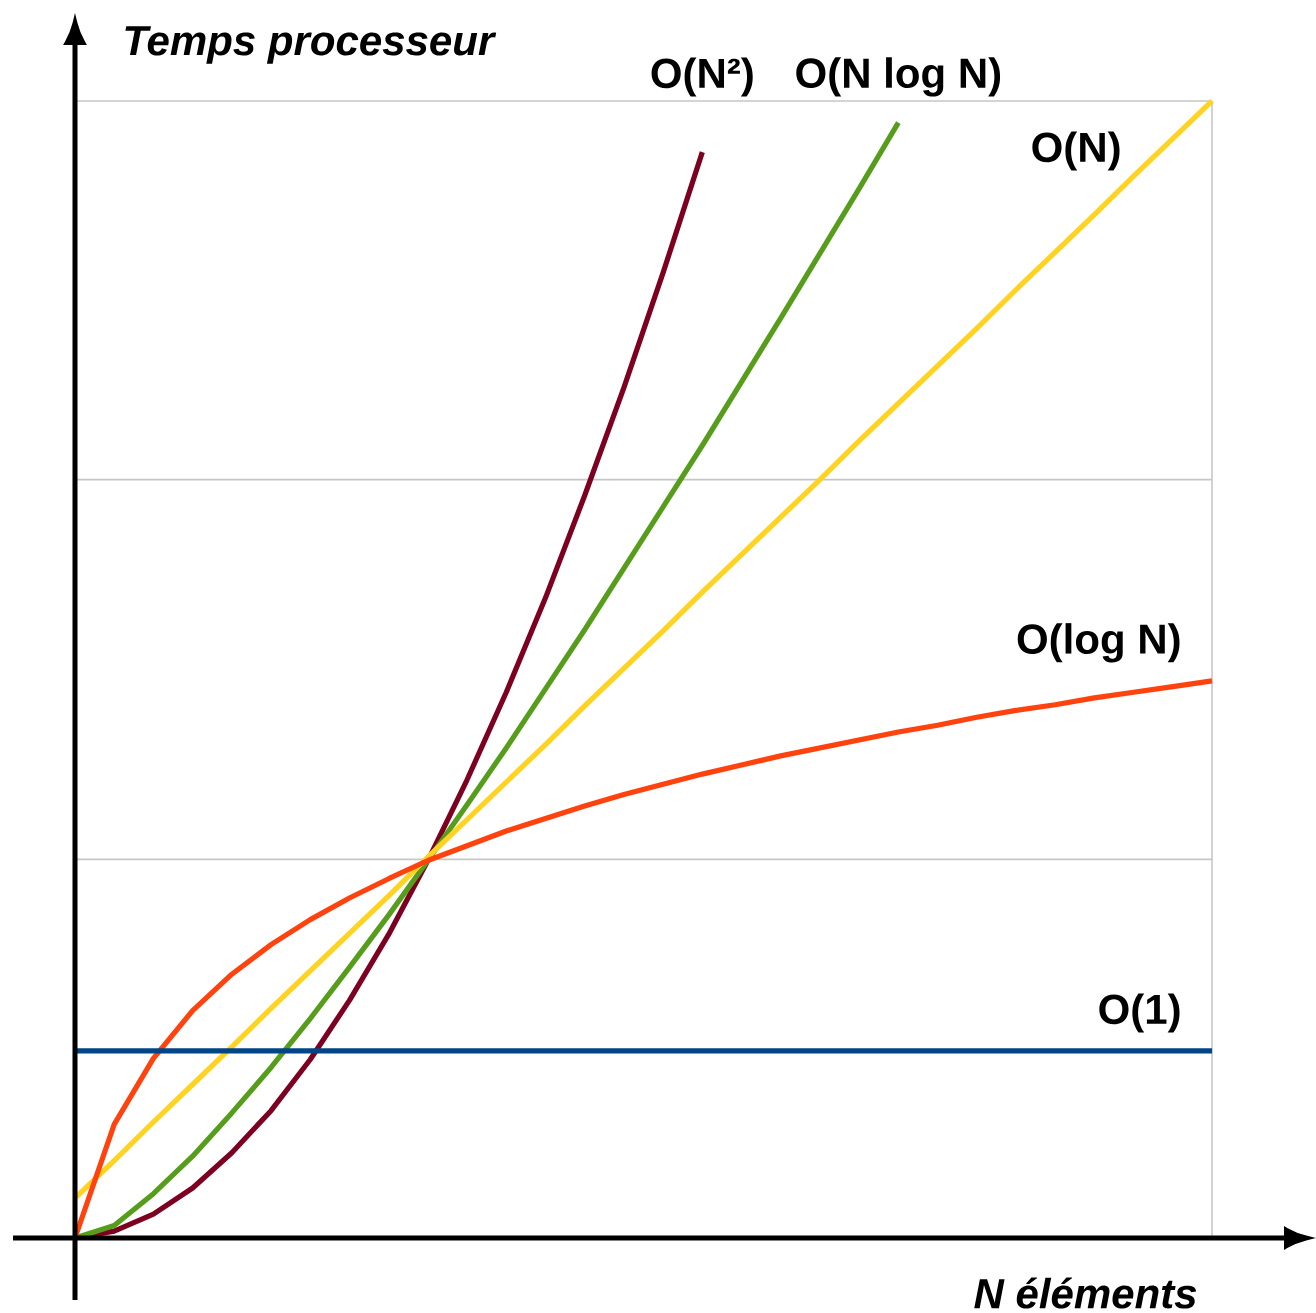  I want to click on series-label: O(1), so click(1139, 1013).